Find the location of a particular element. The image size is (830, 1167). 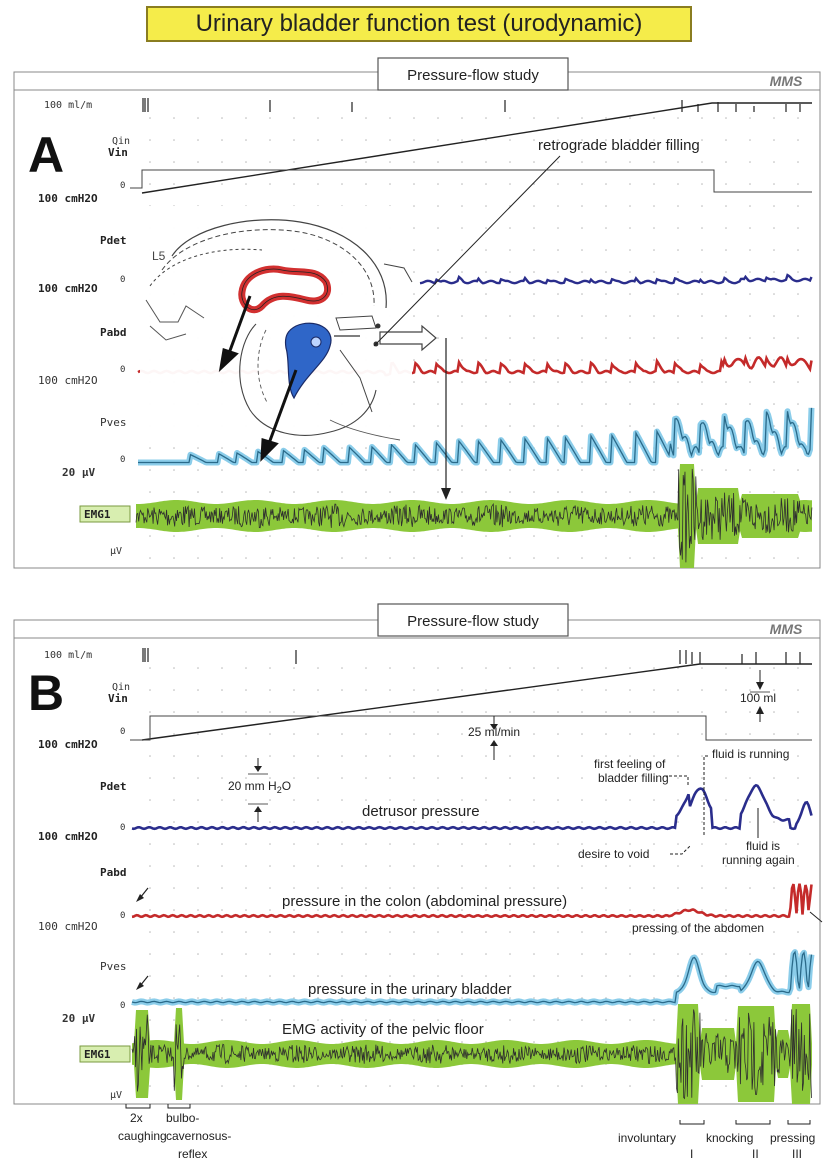

b-desire-label: desire to void is located at coordinates (613, 854).